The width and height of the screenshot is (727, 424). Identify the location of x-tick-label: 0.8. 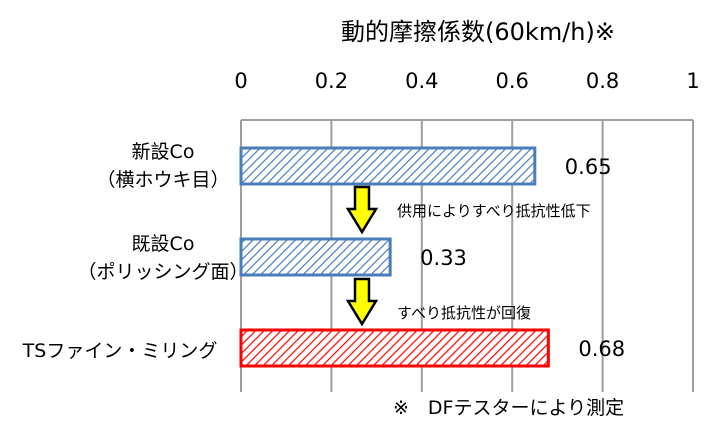
(602, 81).